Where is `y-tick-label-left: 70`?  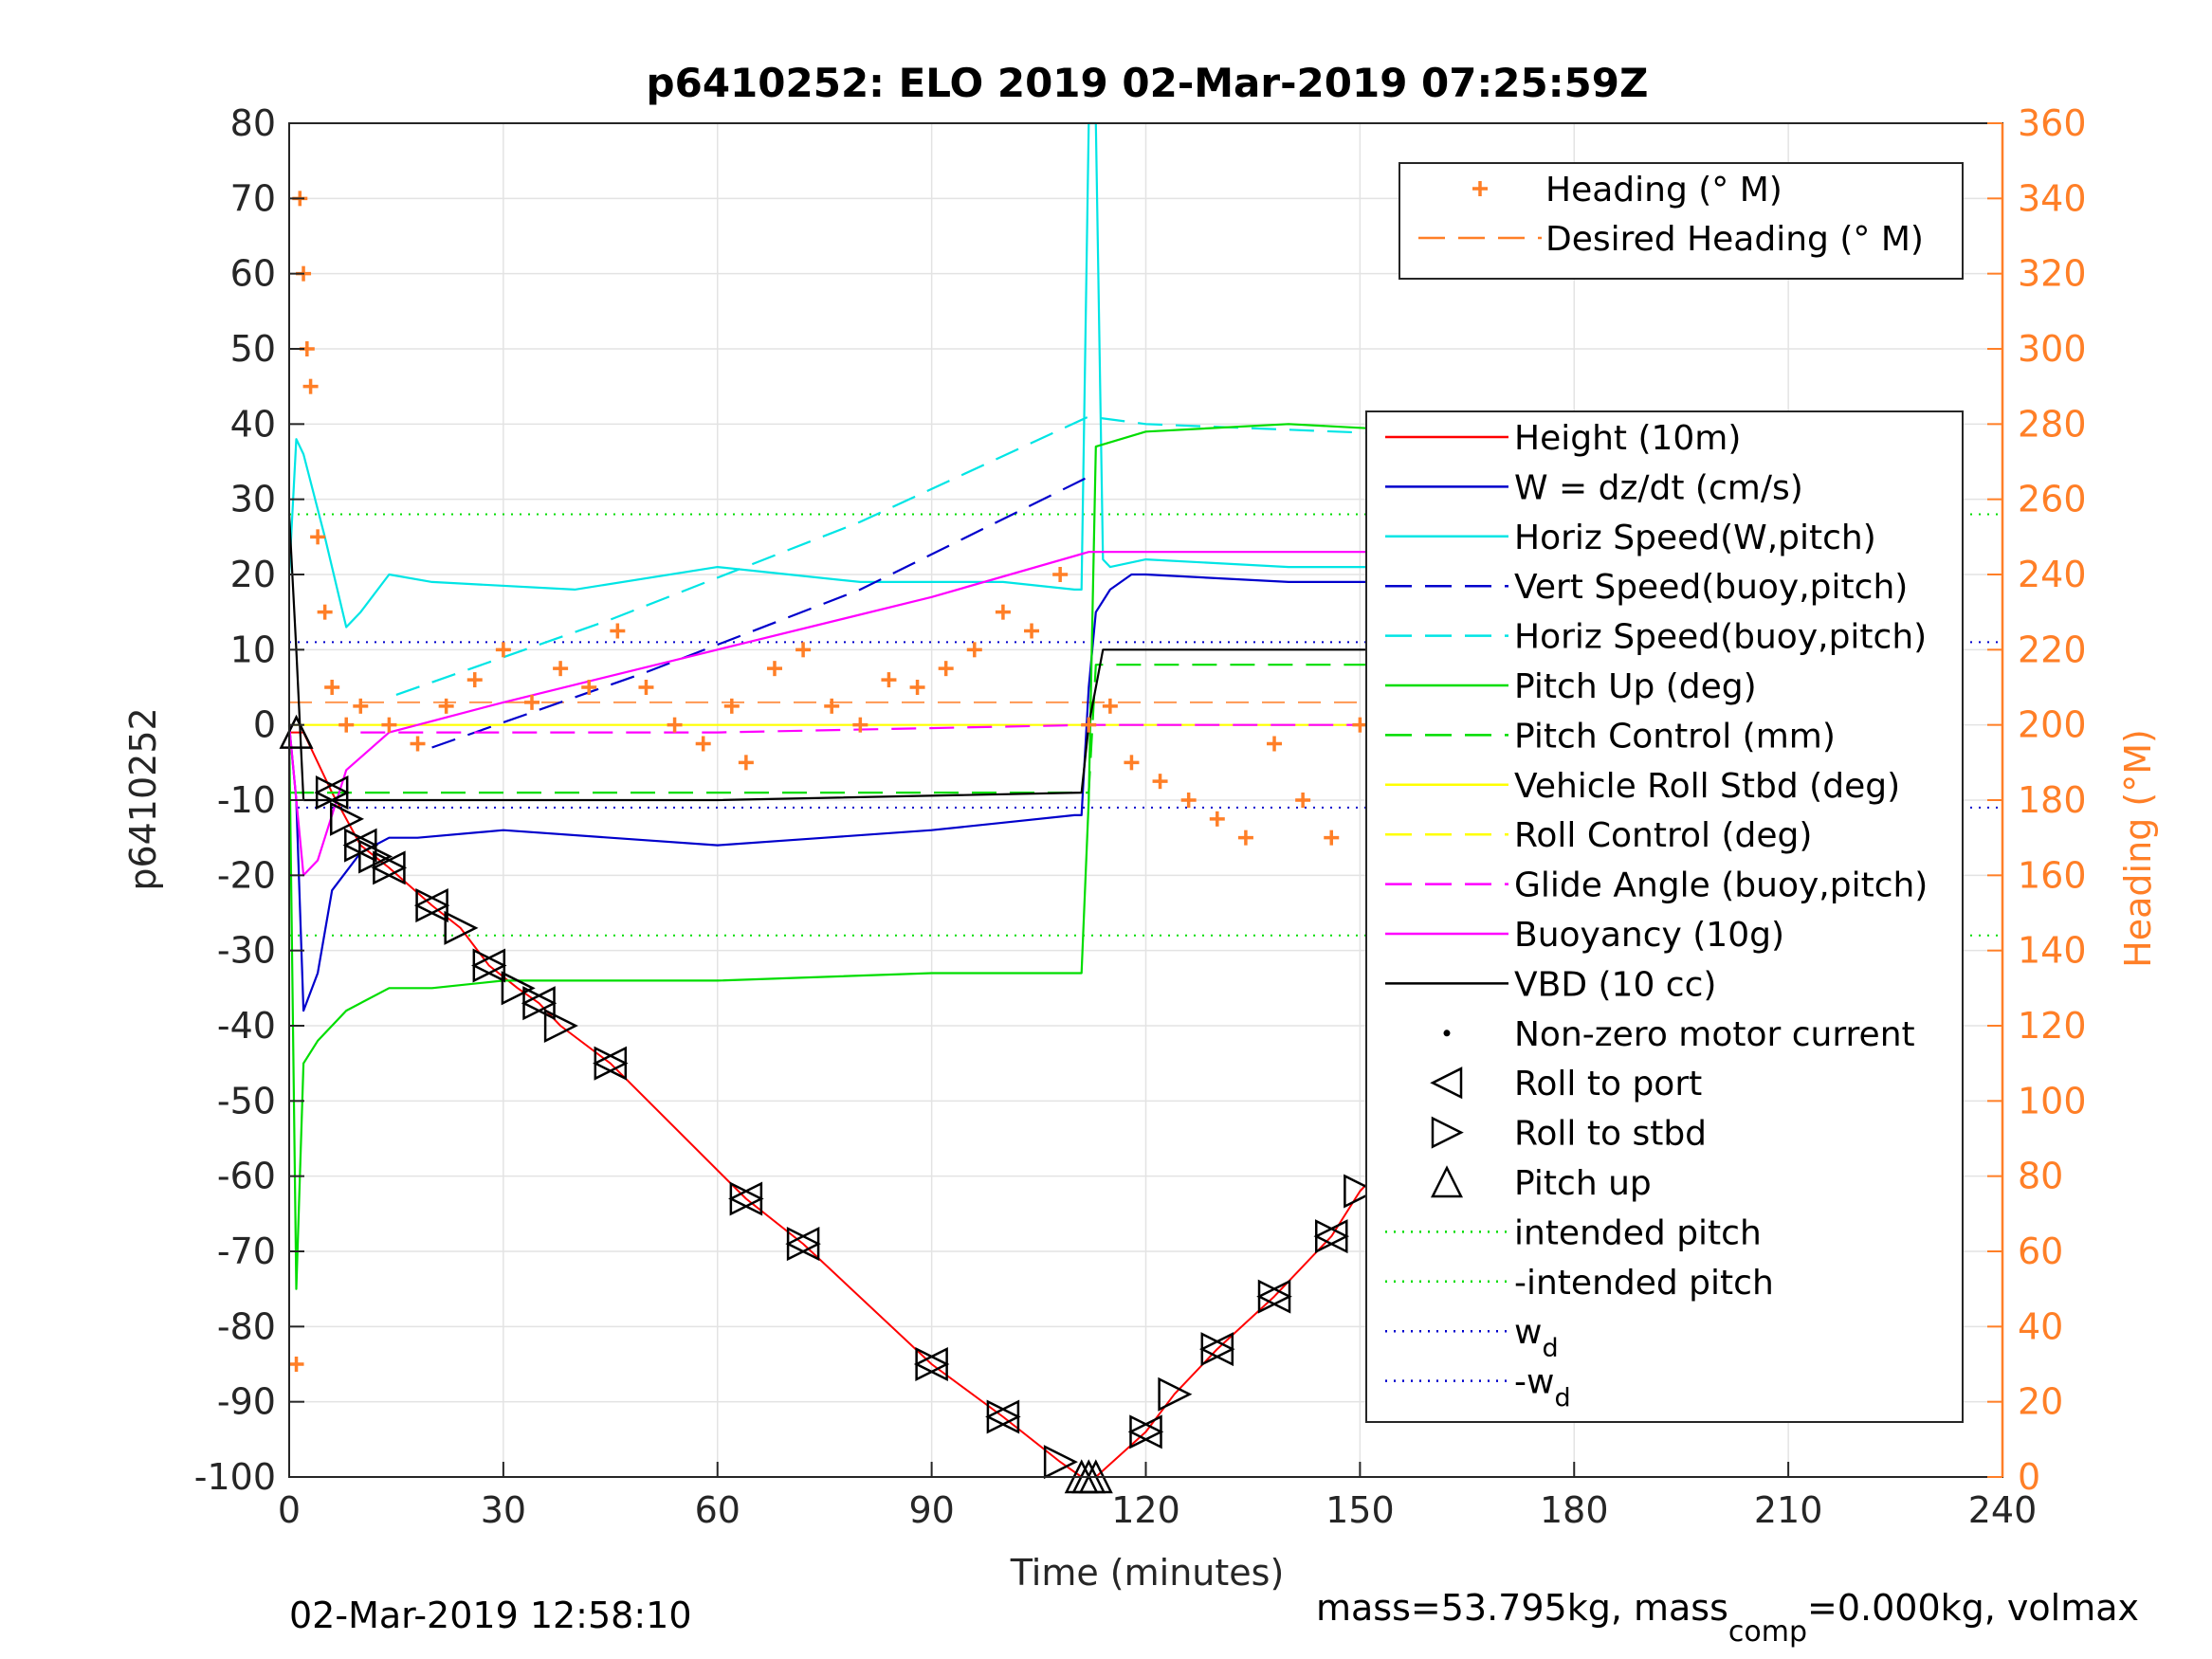 y-tick-label-left: 70 is located at coordinates (253, 198).